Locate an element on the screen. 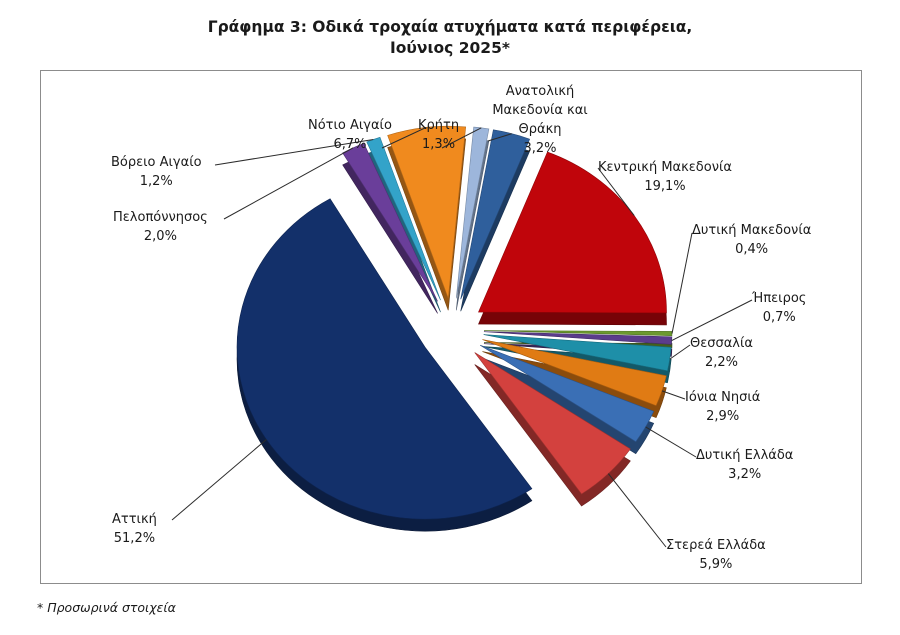  slice-label-name: Ανατολική Μακεδονία και Θράκη is located at coordinates (540, 110).